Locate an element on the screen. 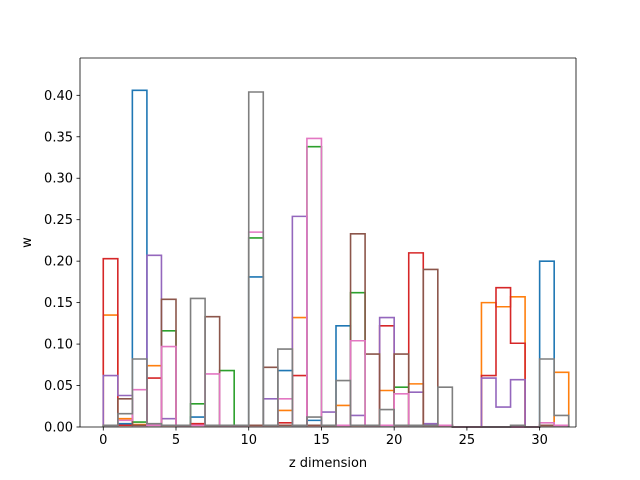 The height and width of the screenshot is (480, 640). x-tick-label: 25 is located at coordinates (467, 440).